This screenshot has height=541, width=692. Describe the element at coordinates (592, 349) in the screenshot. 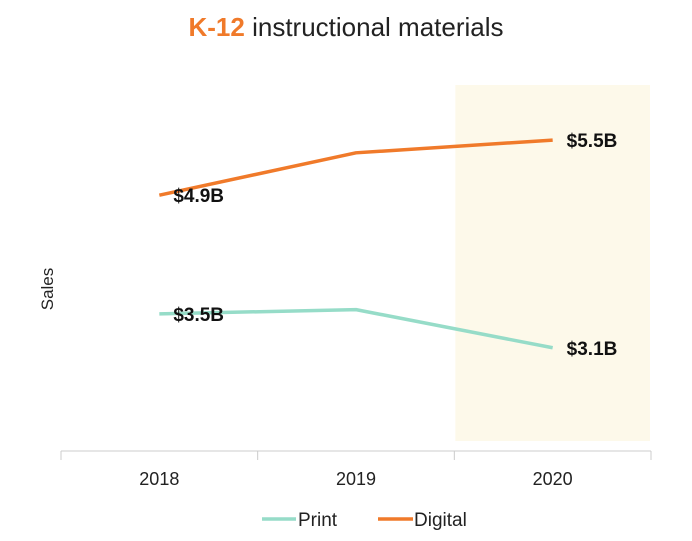

I see `data-label-print-2020: $3.1B` at that location.